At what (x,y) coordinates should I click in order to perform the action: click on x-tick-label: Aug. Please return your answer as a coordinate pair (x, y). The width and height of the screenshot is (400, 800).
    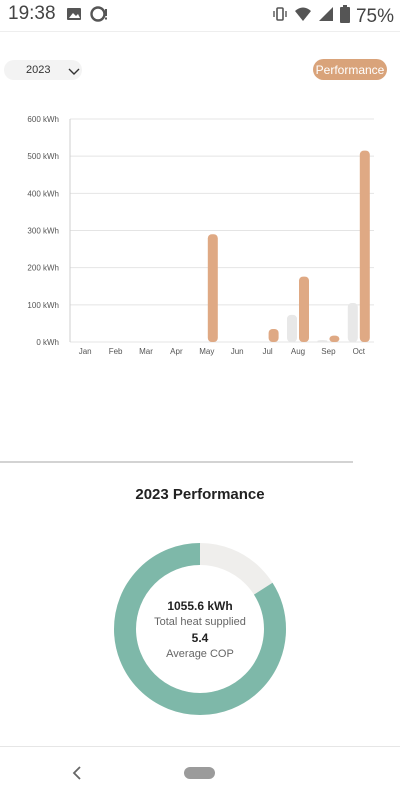
    Looking at the image, I should click on (298, 351).